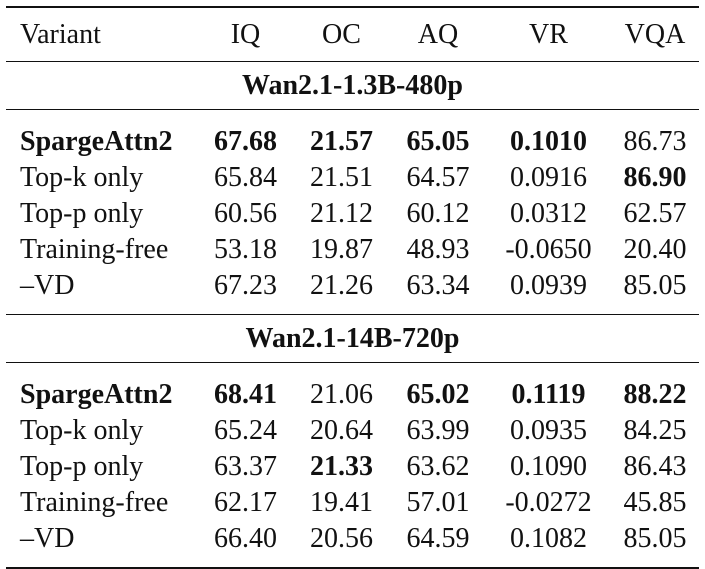  I want to click on iq-cell: 66.40, so click(245, 545).